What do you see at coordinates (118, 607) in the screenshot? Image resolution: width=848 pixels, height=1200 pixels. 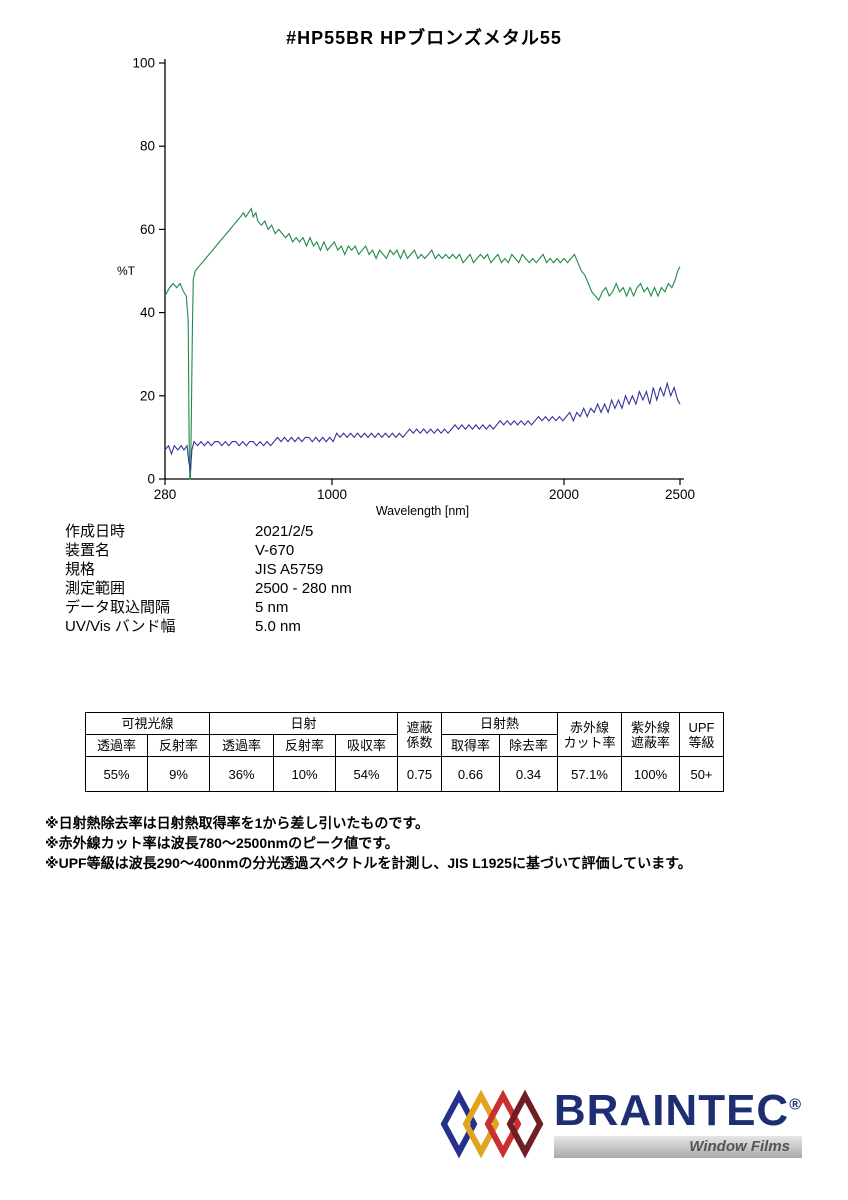 I see `meta-label: データ取込間隔` at bounding box center [118, 607].